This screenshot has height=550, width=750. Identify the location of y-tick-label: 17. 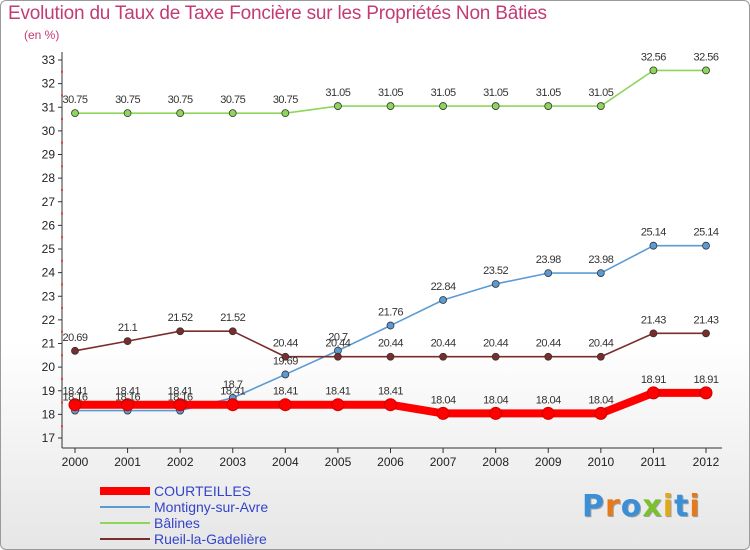
(49, 438).